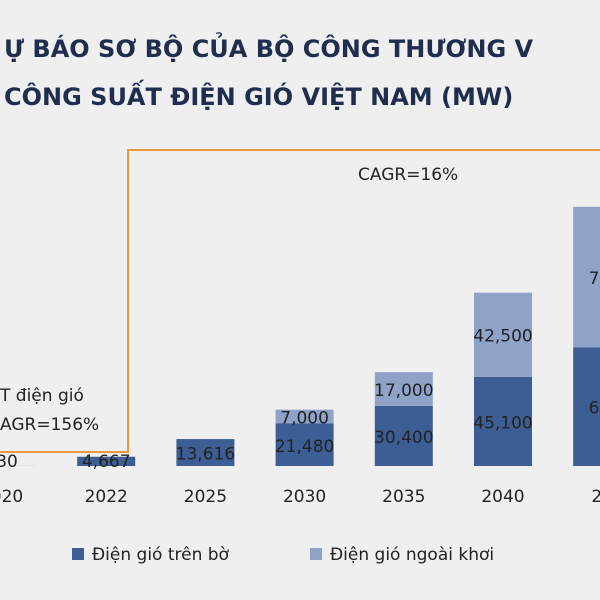 This screenshot has height=600, width=600. I want to click on chart-title: Ự BÁO SƠ BỘ CỦA BỘ CÔNG THƯƠNG V, so click(269, 46).